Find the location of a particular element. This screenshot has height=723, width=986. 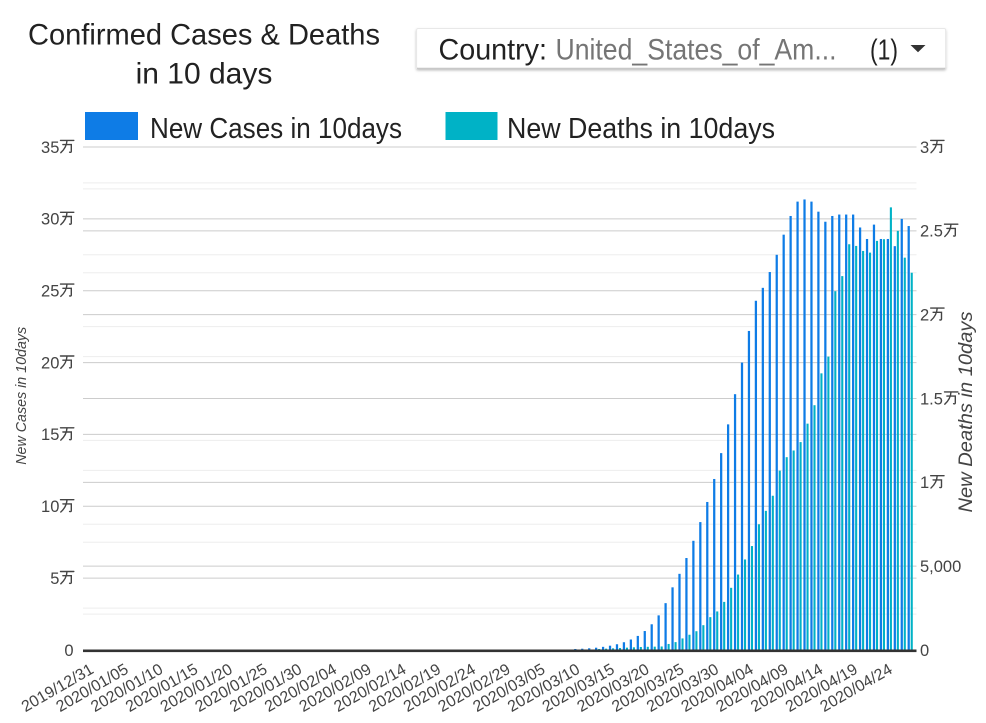

svg-text: 25 is located at coordinates (50, 292).